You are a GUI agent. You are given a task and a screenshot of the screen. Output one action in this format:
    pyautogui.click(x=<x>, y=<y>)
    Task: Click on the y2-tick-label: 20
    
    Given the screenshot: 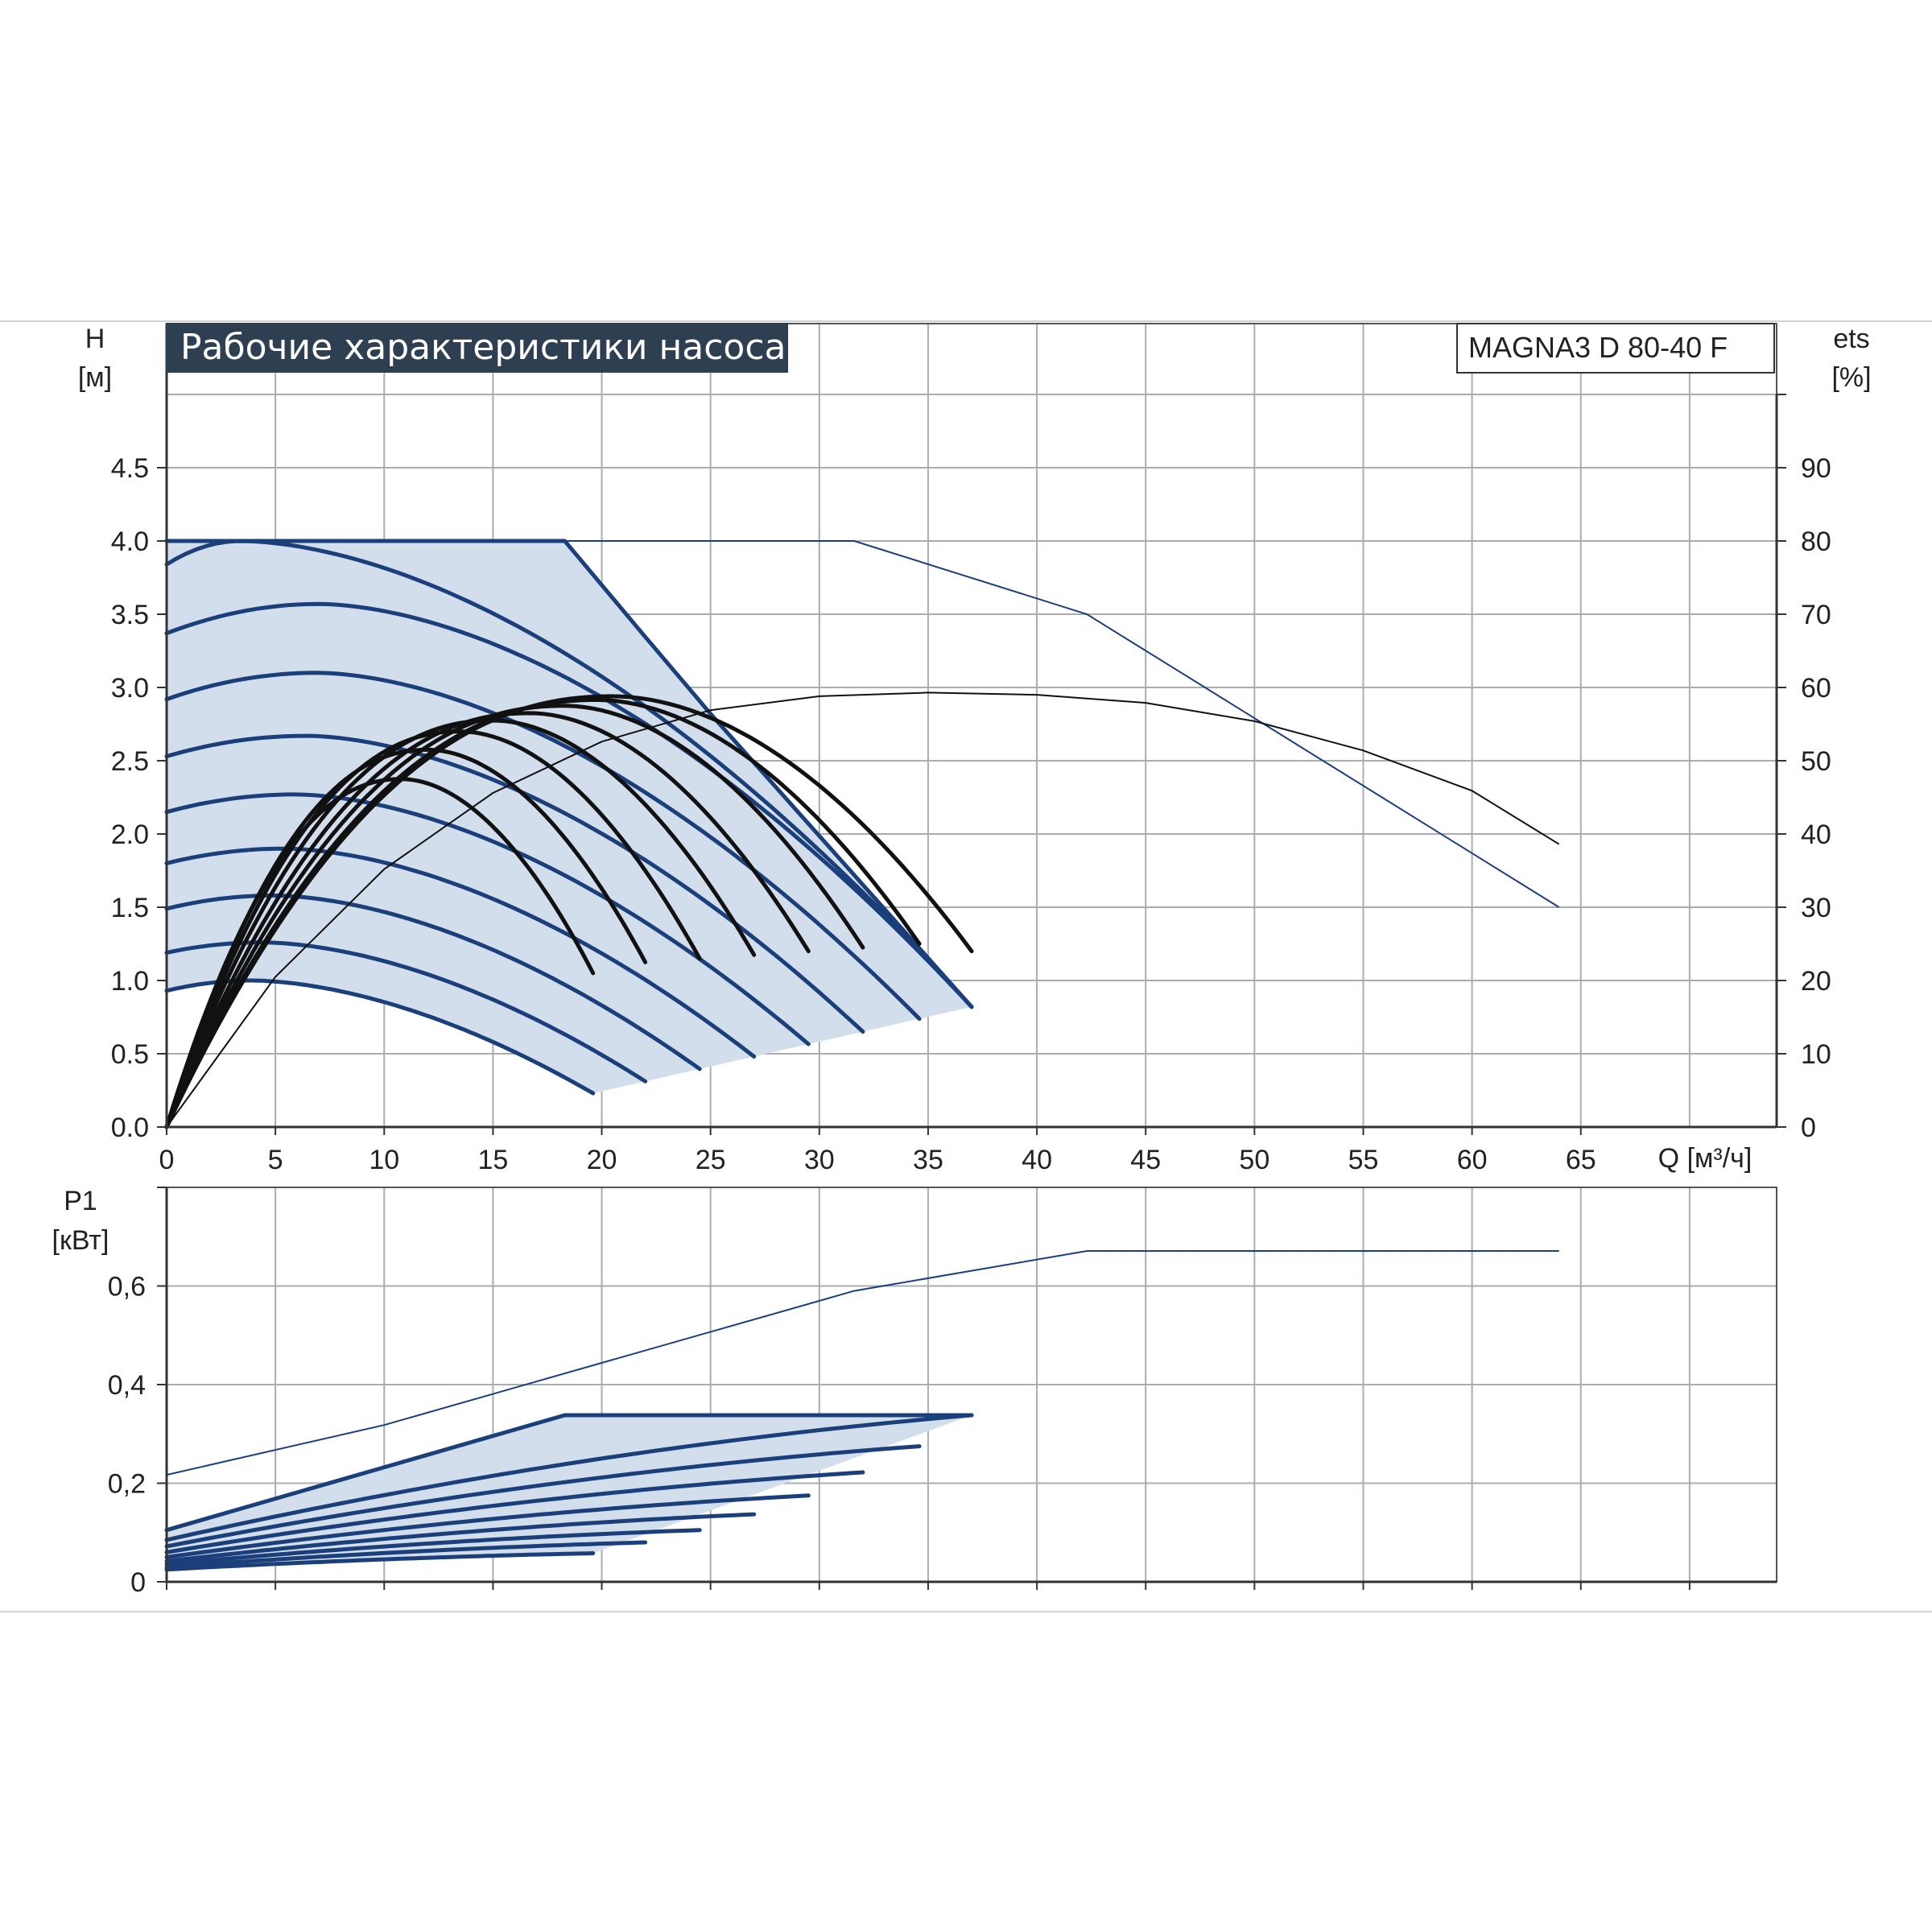 What is the action you would take?
    pyautogui.click(x=1816, y=981)
    